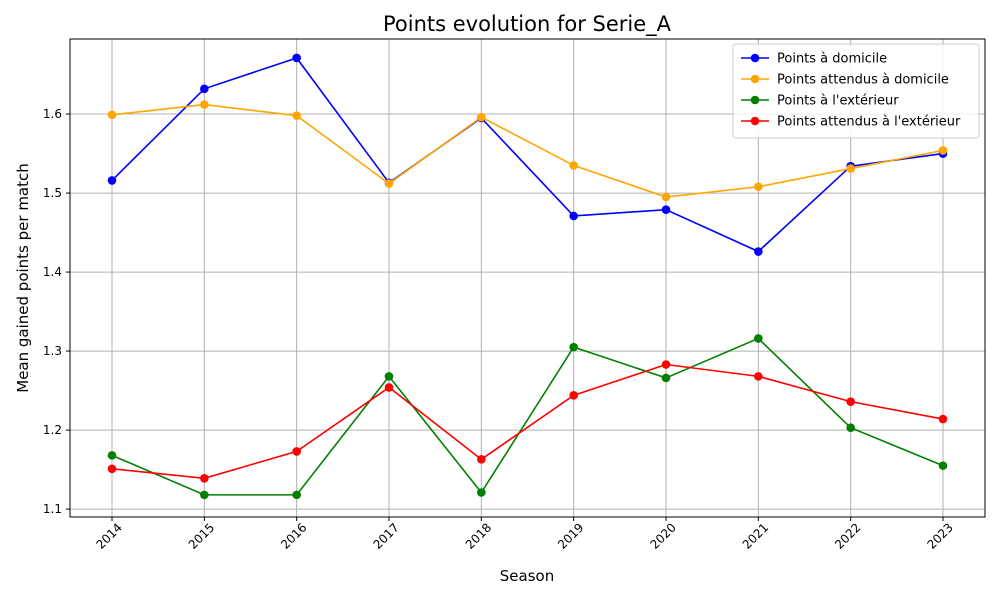  I want to click on x-axis: 2014 2015 2016 2017 2018 2019 2020 2021 2022 2023, so click(524, 534).